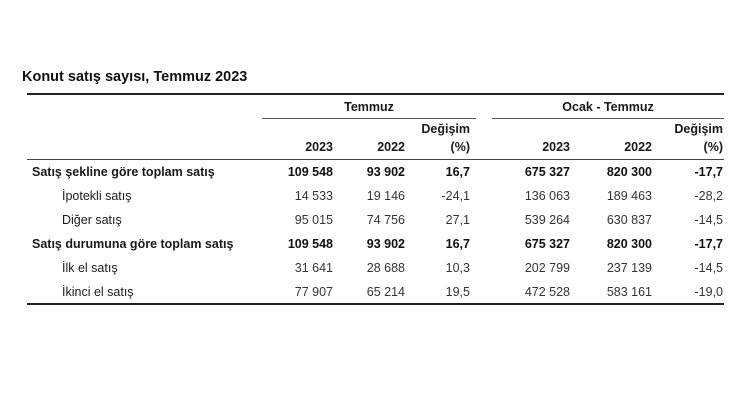  I want to click on row-label: Diğer satış, so click(92, 220).